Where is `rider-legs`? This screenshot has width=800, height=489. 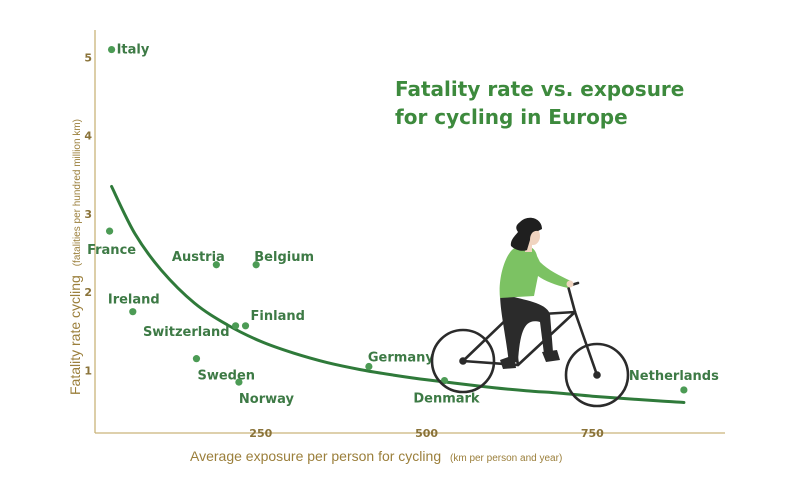
rider-legs is located at coordinates (526, 327).